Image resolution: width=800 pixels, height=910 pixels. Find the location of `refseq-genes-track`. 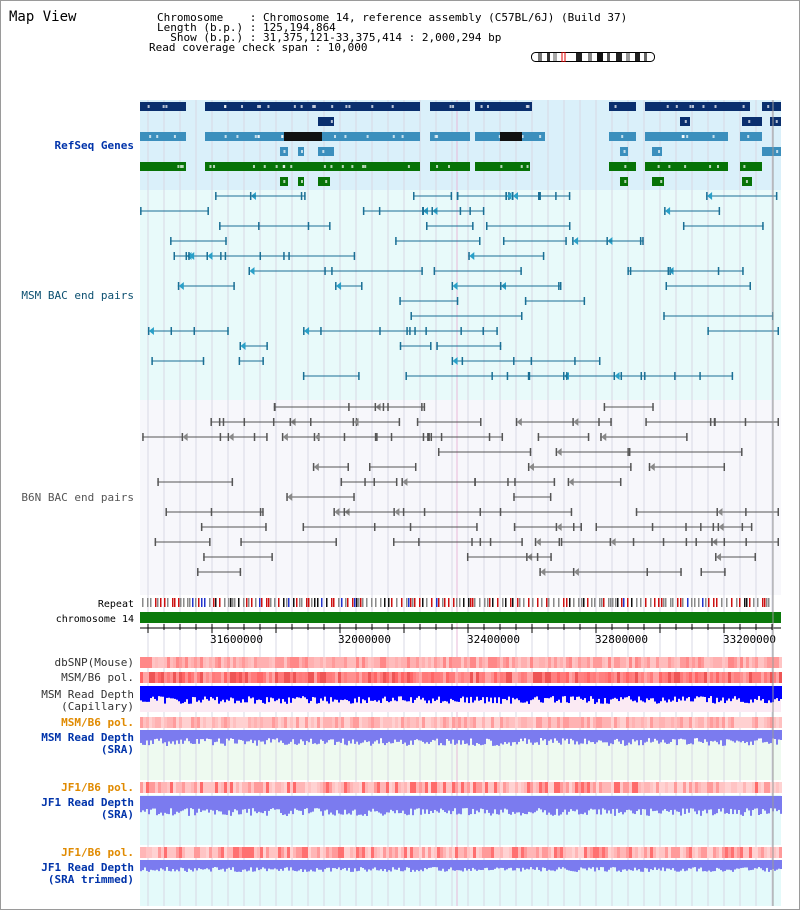

refseq-genes-track is located at coordinates (460, 144).